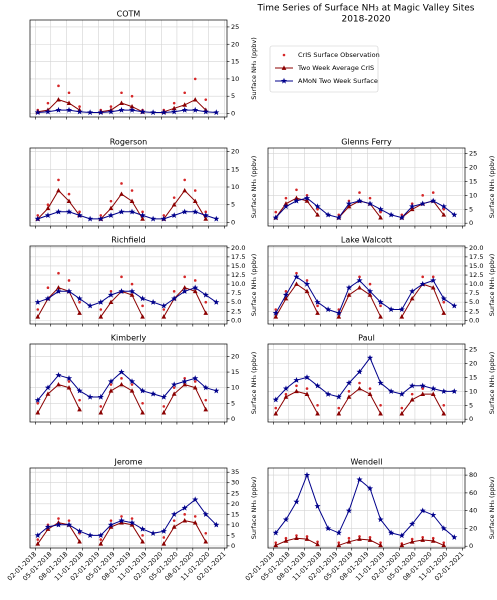  What do you see at coordinates (365, 20) in the screenshot?
I see `figure-subtitle: 2018-2020` at bounding box center [365, 20].